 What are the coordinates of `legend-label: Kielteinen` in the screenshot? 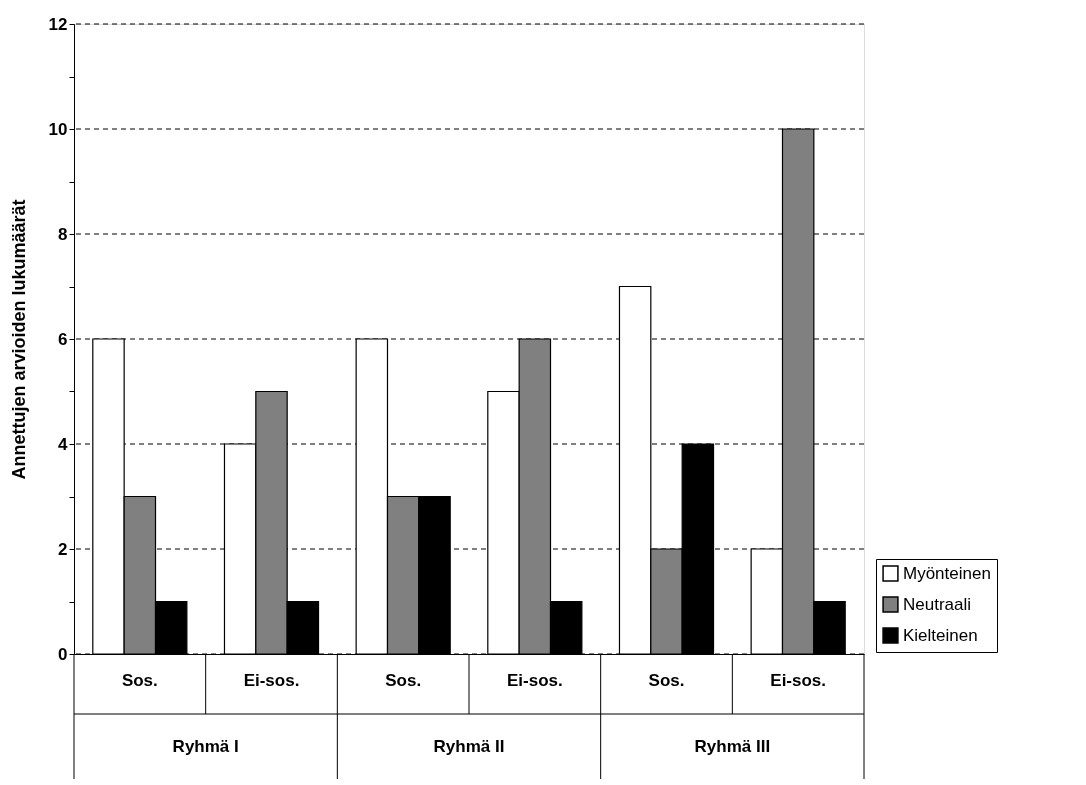 It's located at (940, 635).